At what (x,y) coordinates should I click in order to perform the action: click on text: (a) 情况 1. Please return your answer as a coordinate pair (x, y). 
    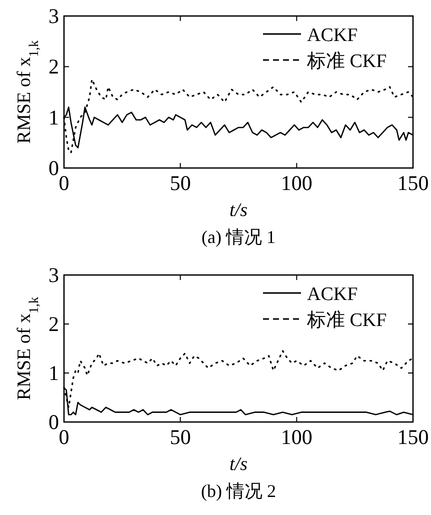
    Looking at the image, I should click on (239, 237).